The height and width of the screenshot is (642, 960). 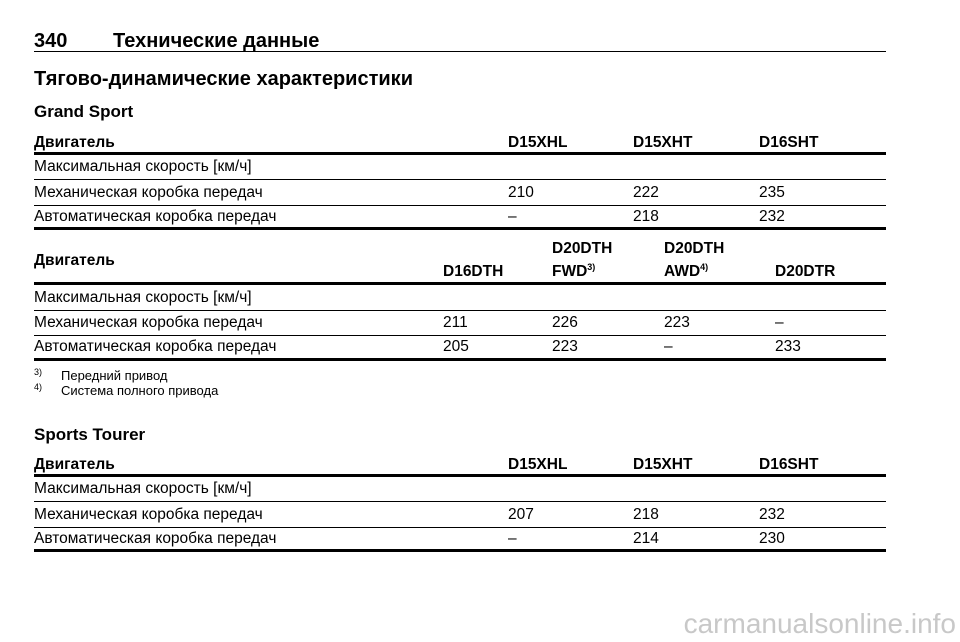 What do you see at coordinates (460, 193) in the screenshot?
I see `table-row: Механическая коробка передач 210 222 235` at bounding box center [460, 193].